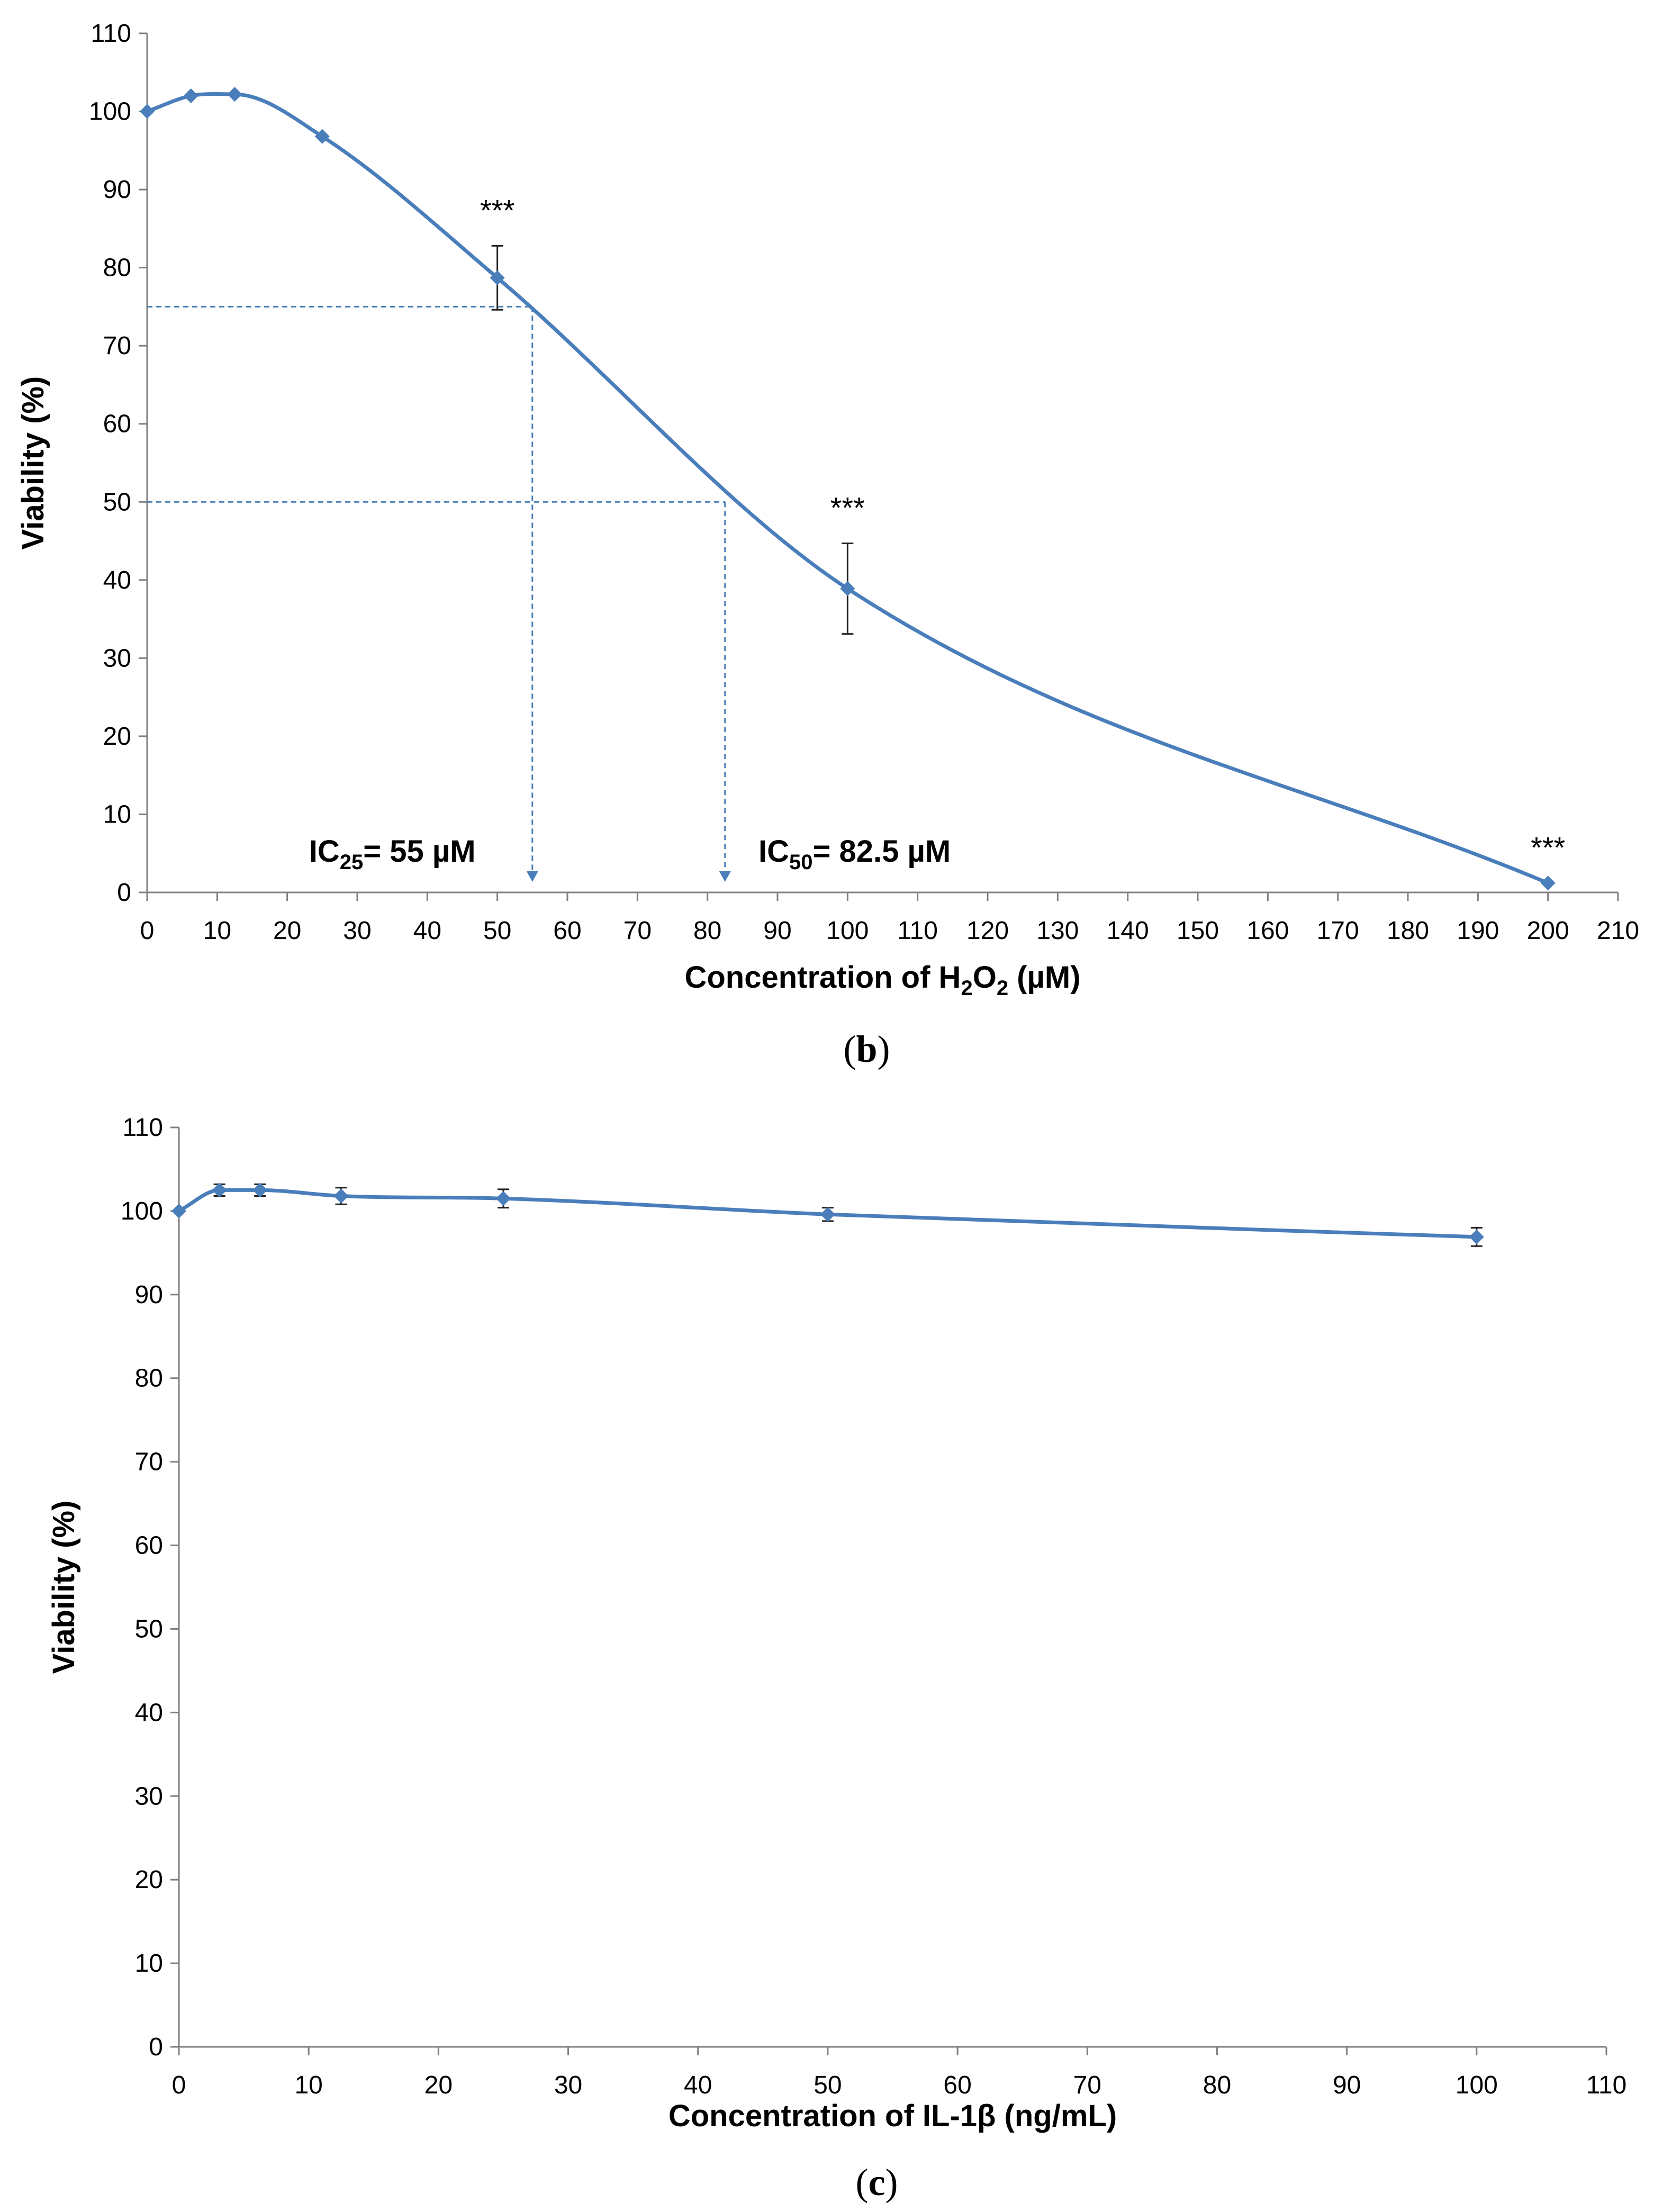 This screenshot has width=1663, height=2212. Describe the element at coordinates (1267, 931) in the screenshot. I see `x-tick-label: 160` at that location.